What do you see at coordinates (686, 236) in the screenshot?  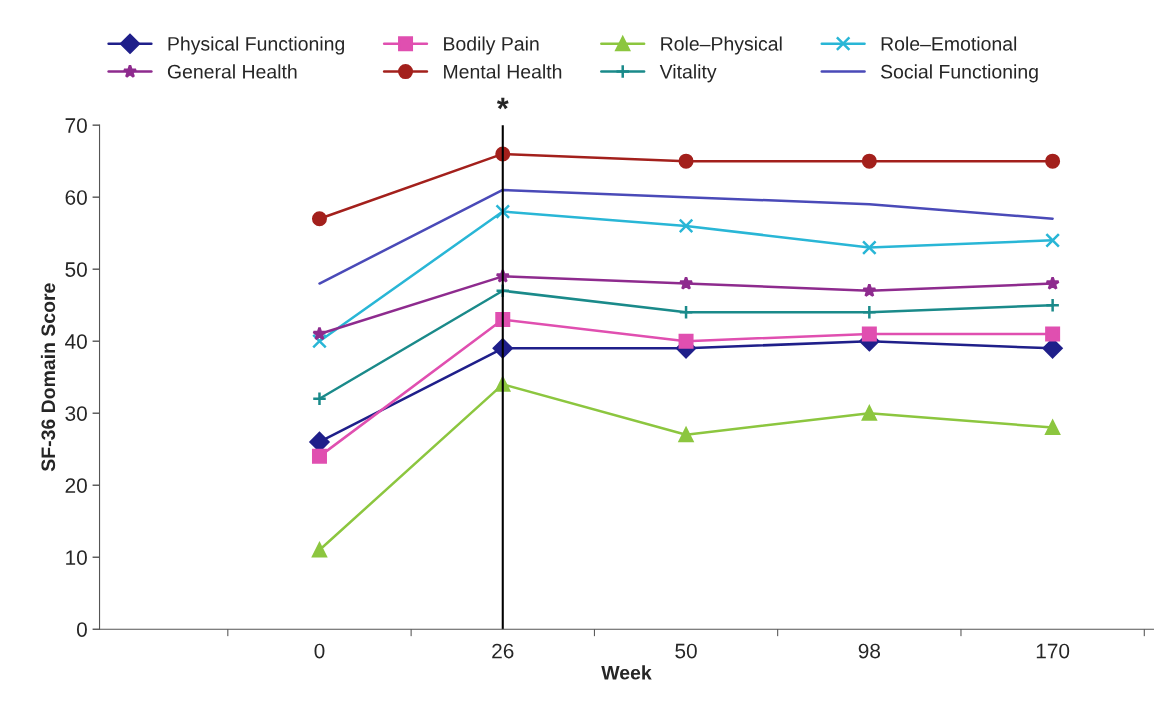 I see `line-series` at bounding box center [686, 236].